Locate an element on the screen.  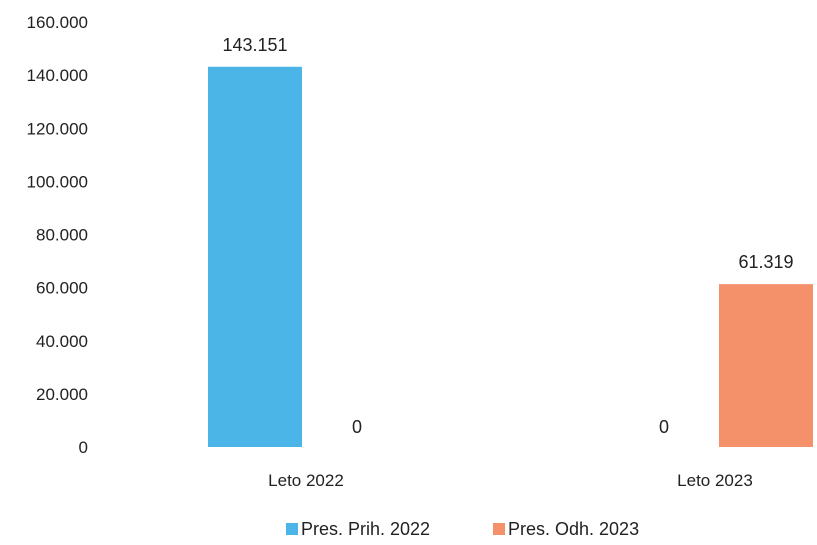
legend-item-pres-odh-2023: Pres. Odh. 2023 is located at coordinates (566, 529).